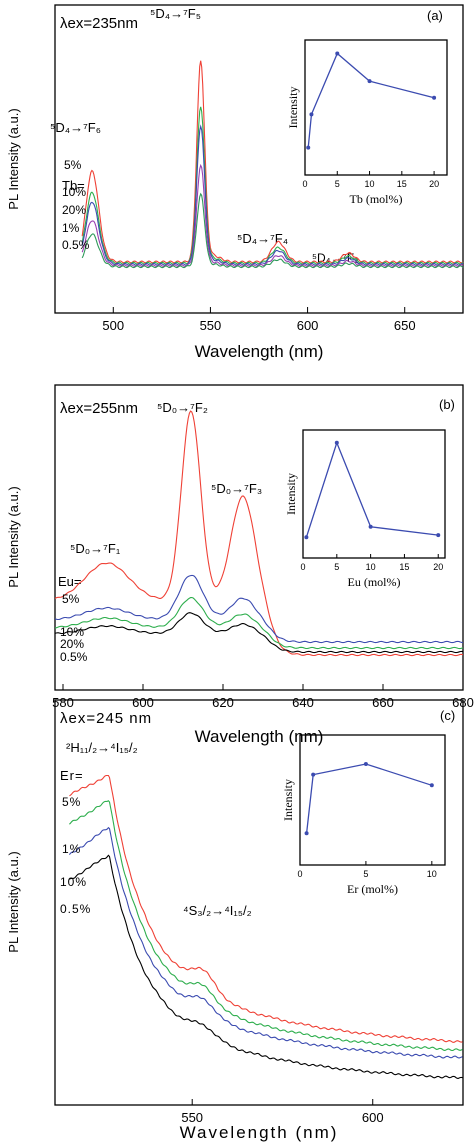  Describe the element at coordinates (223, 702) in the screenshot. I see `panel-b-xtick-label: 620` at that location.